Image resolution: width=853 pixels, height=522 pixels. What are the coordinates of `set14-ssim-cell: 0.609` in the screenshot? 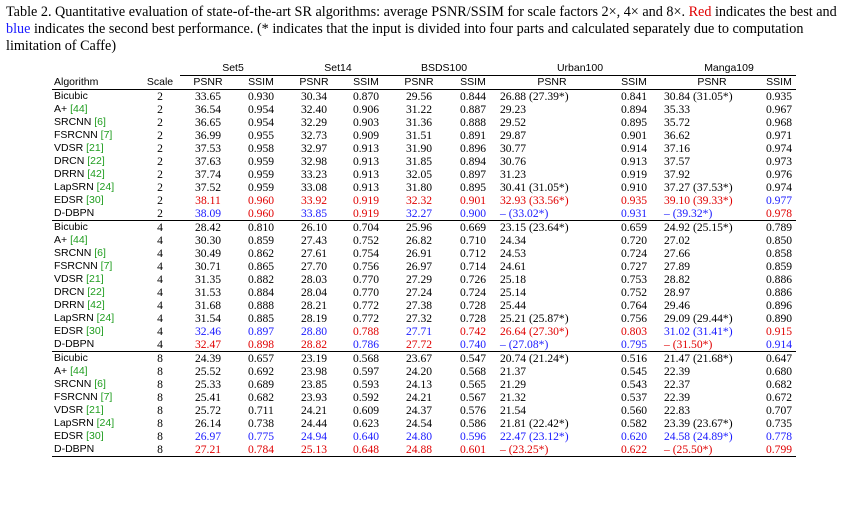 It's located at (366, 410).